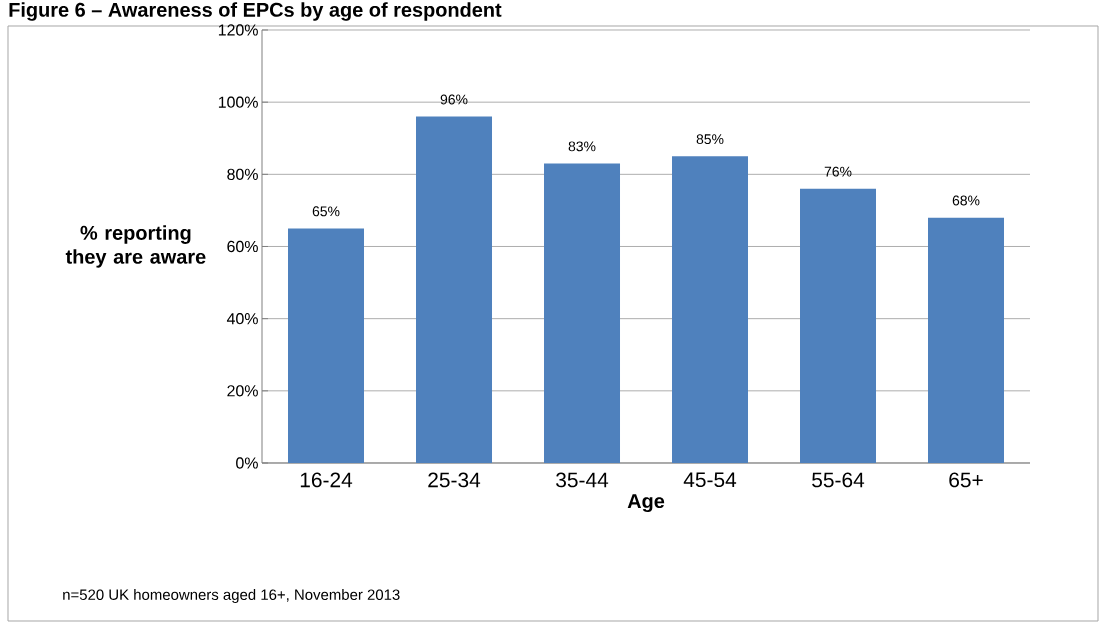 The height and width of the screenshot is (627, 1106). Describe the element at coordinates (242, 174) in the screenshot. I see `y-tick-label: 80%` at that location.